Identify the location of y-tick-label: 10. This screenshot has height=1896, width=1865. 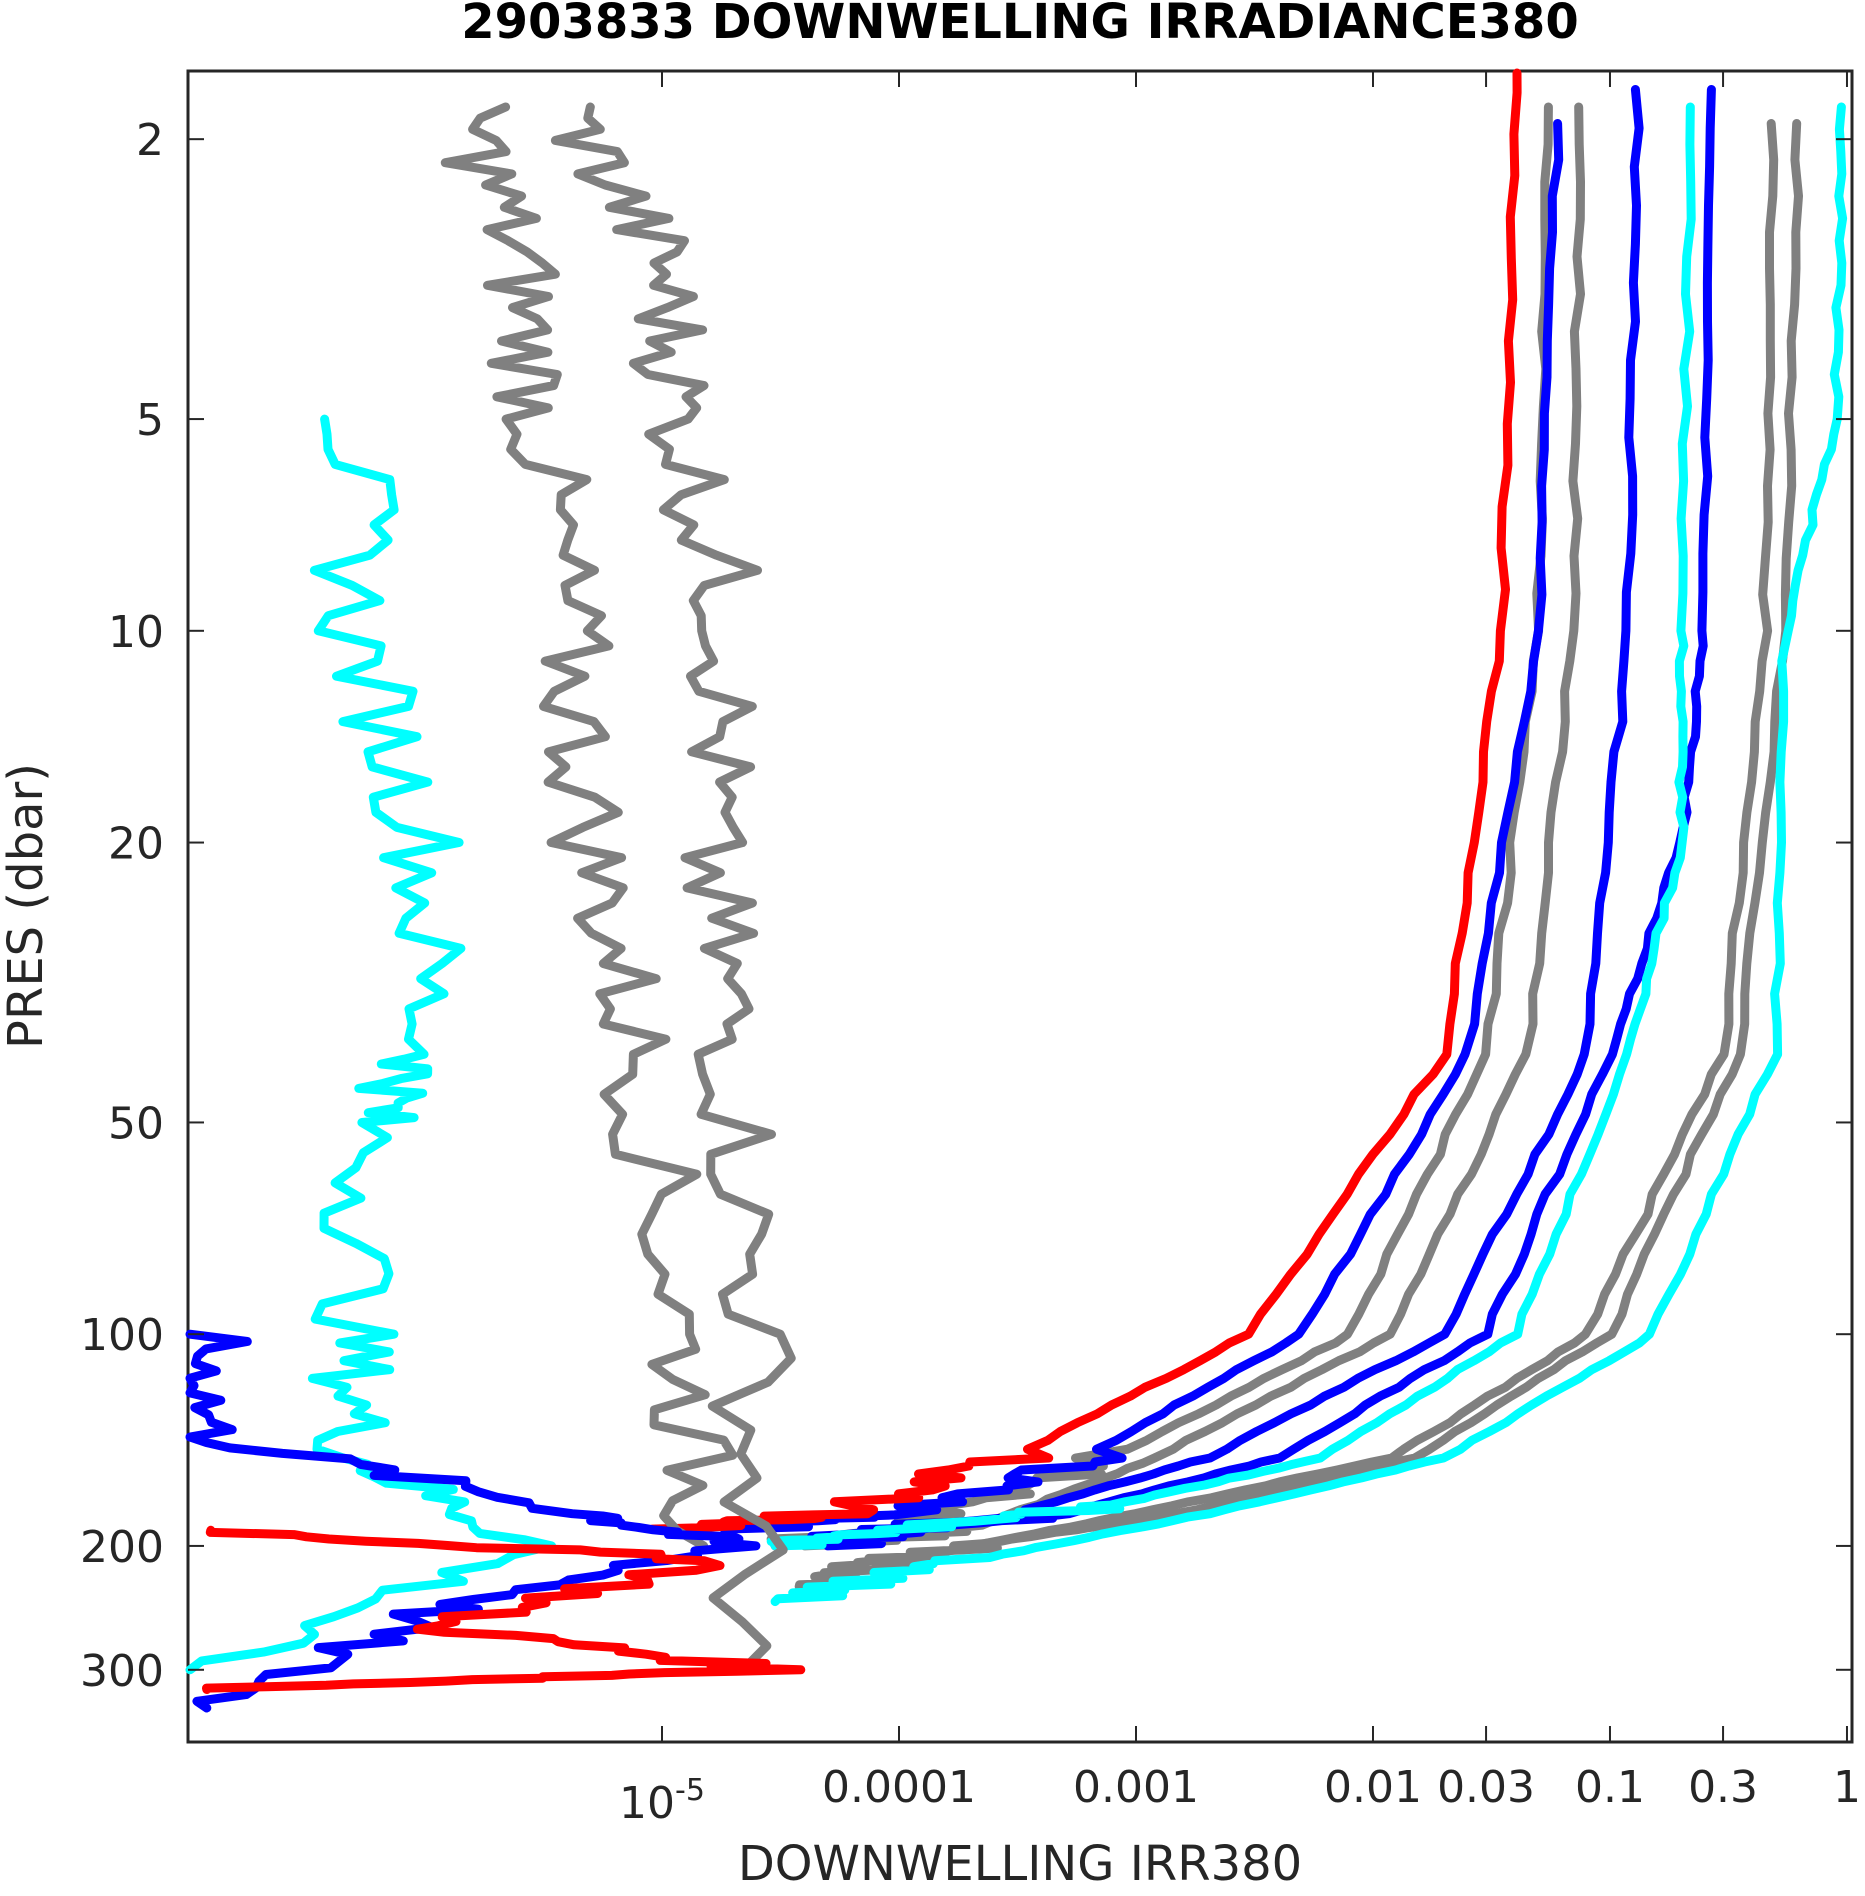
(136, 632).